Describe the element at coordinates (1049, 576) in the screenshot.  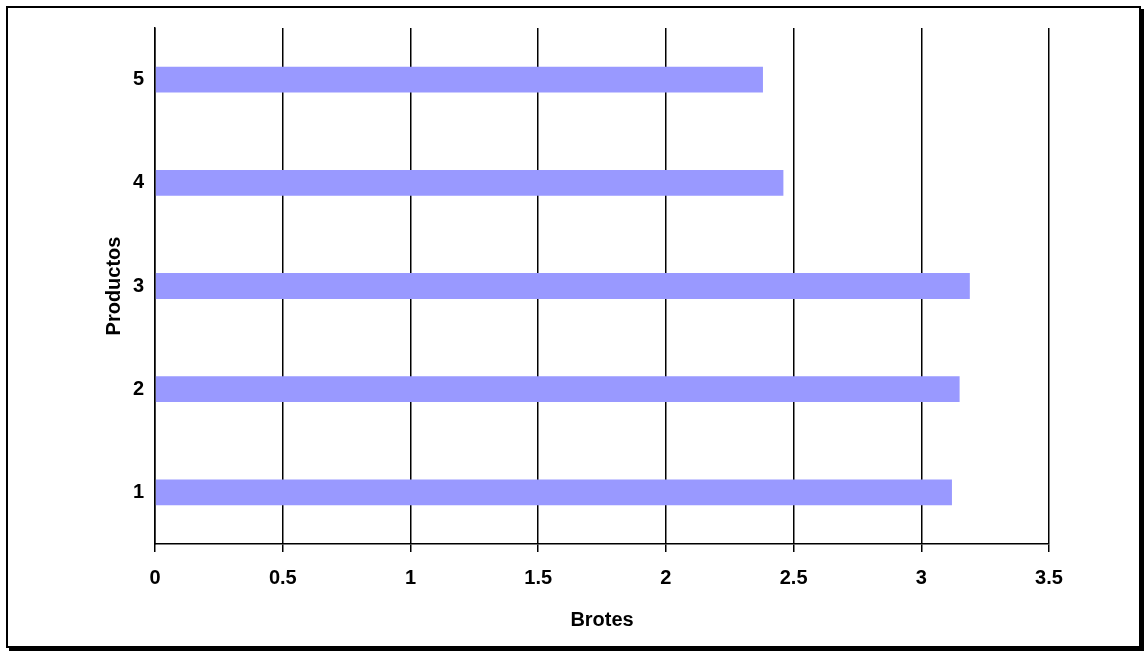
I see `x-tick-label: 3.5` at that location.